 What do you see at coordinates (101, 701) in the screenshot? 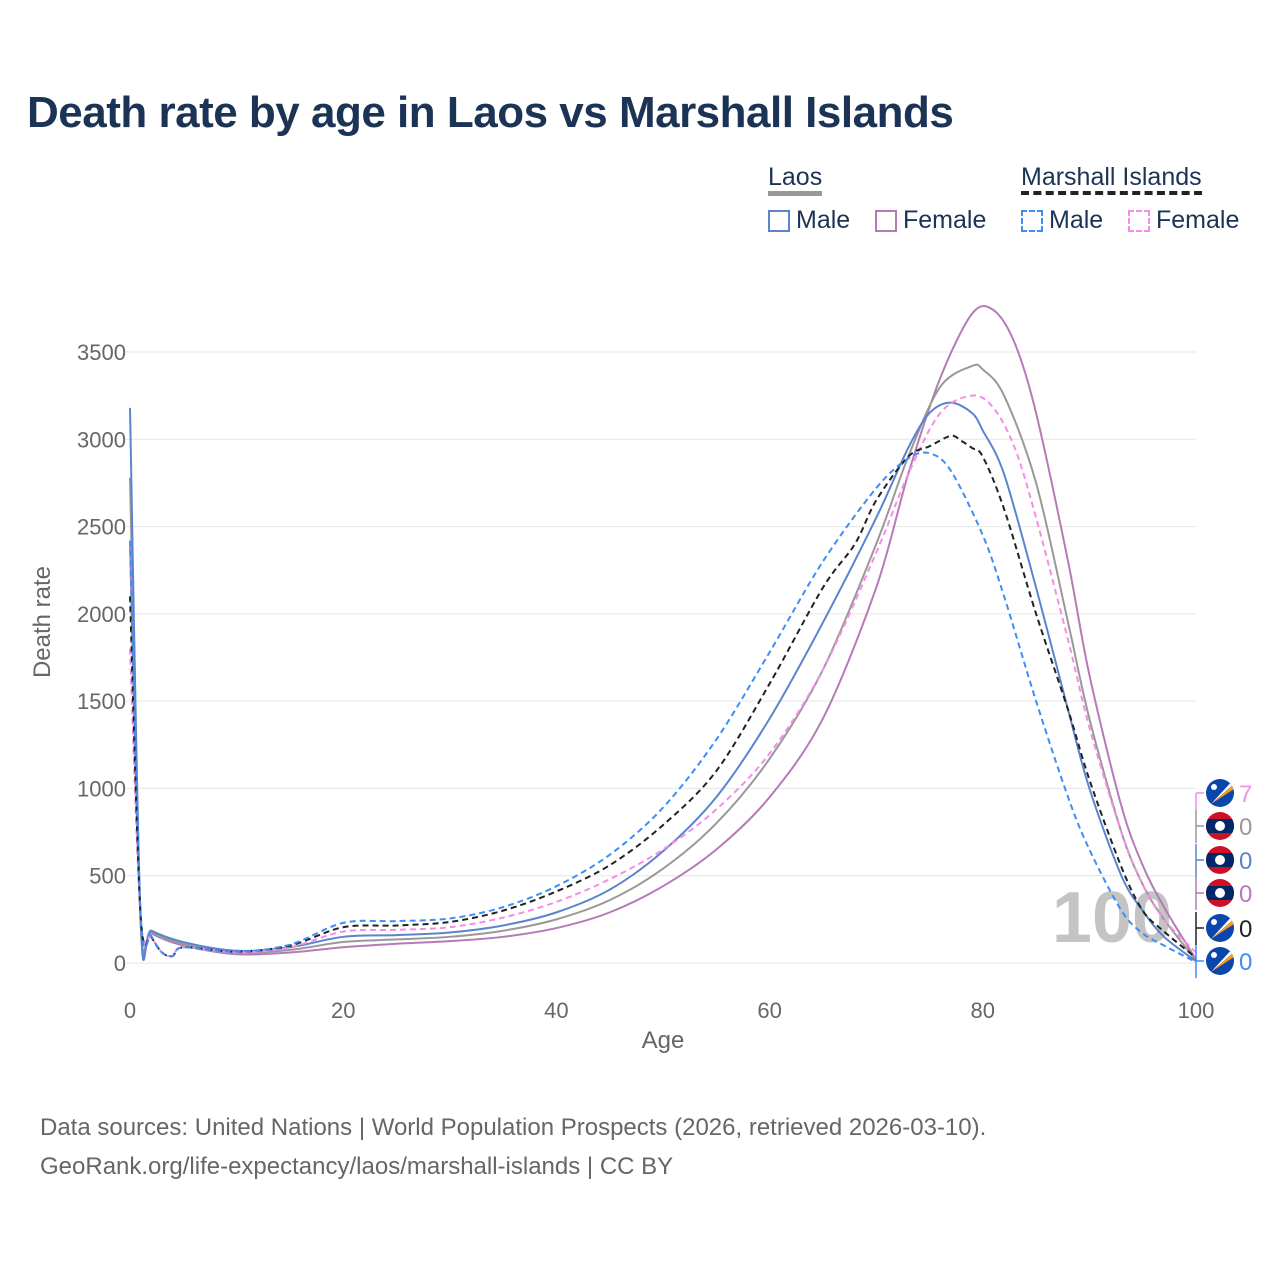
I see `y-tick-label: 1500` at bounding box center [101, 701].